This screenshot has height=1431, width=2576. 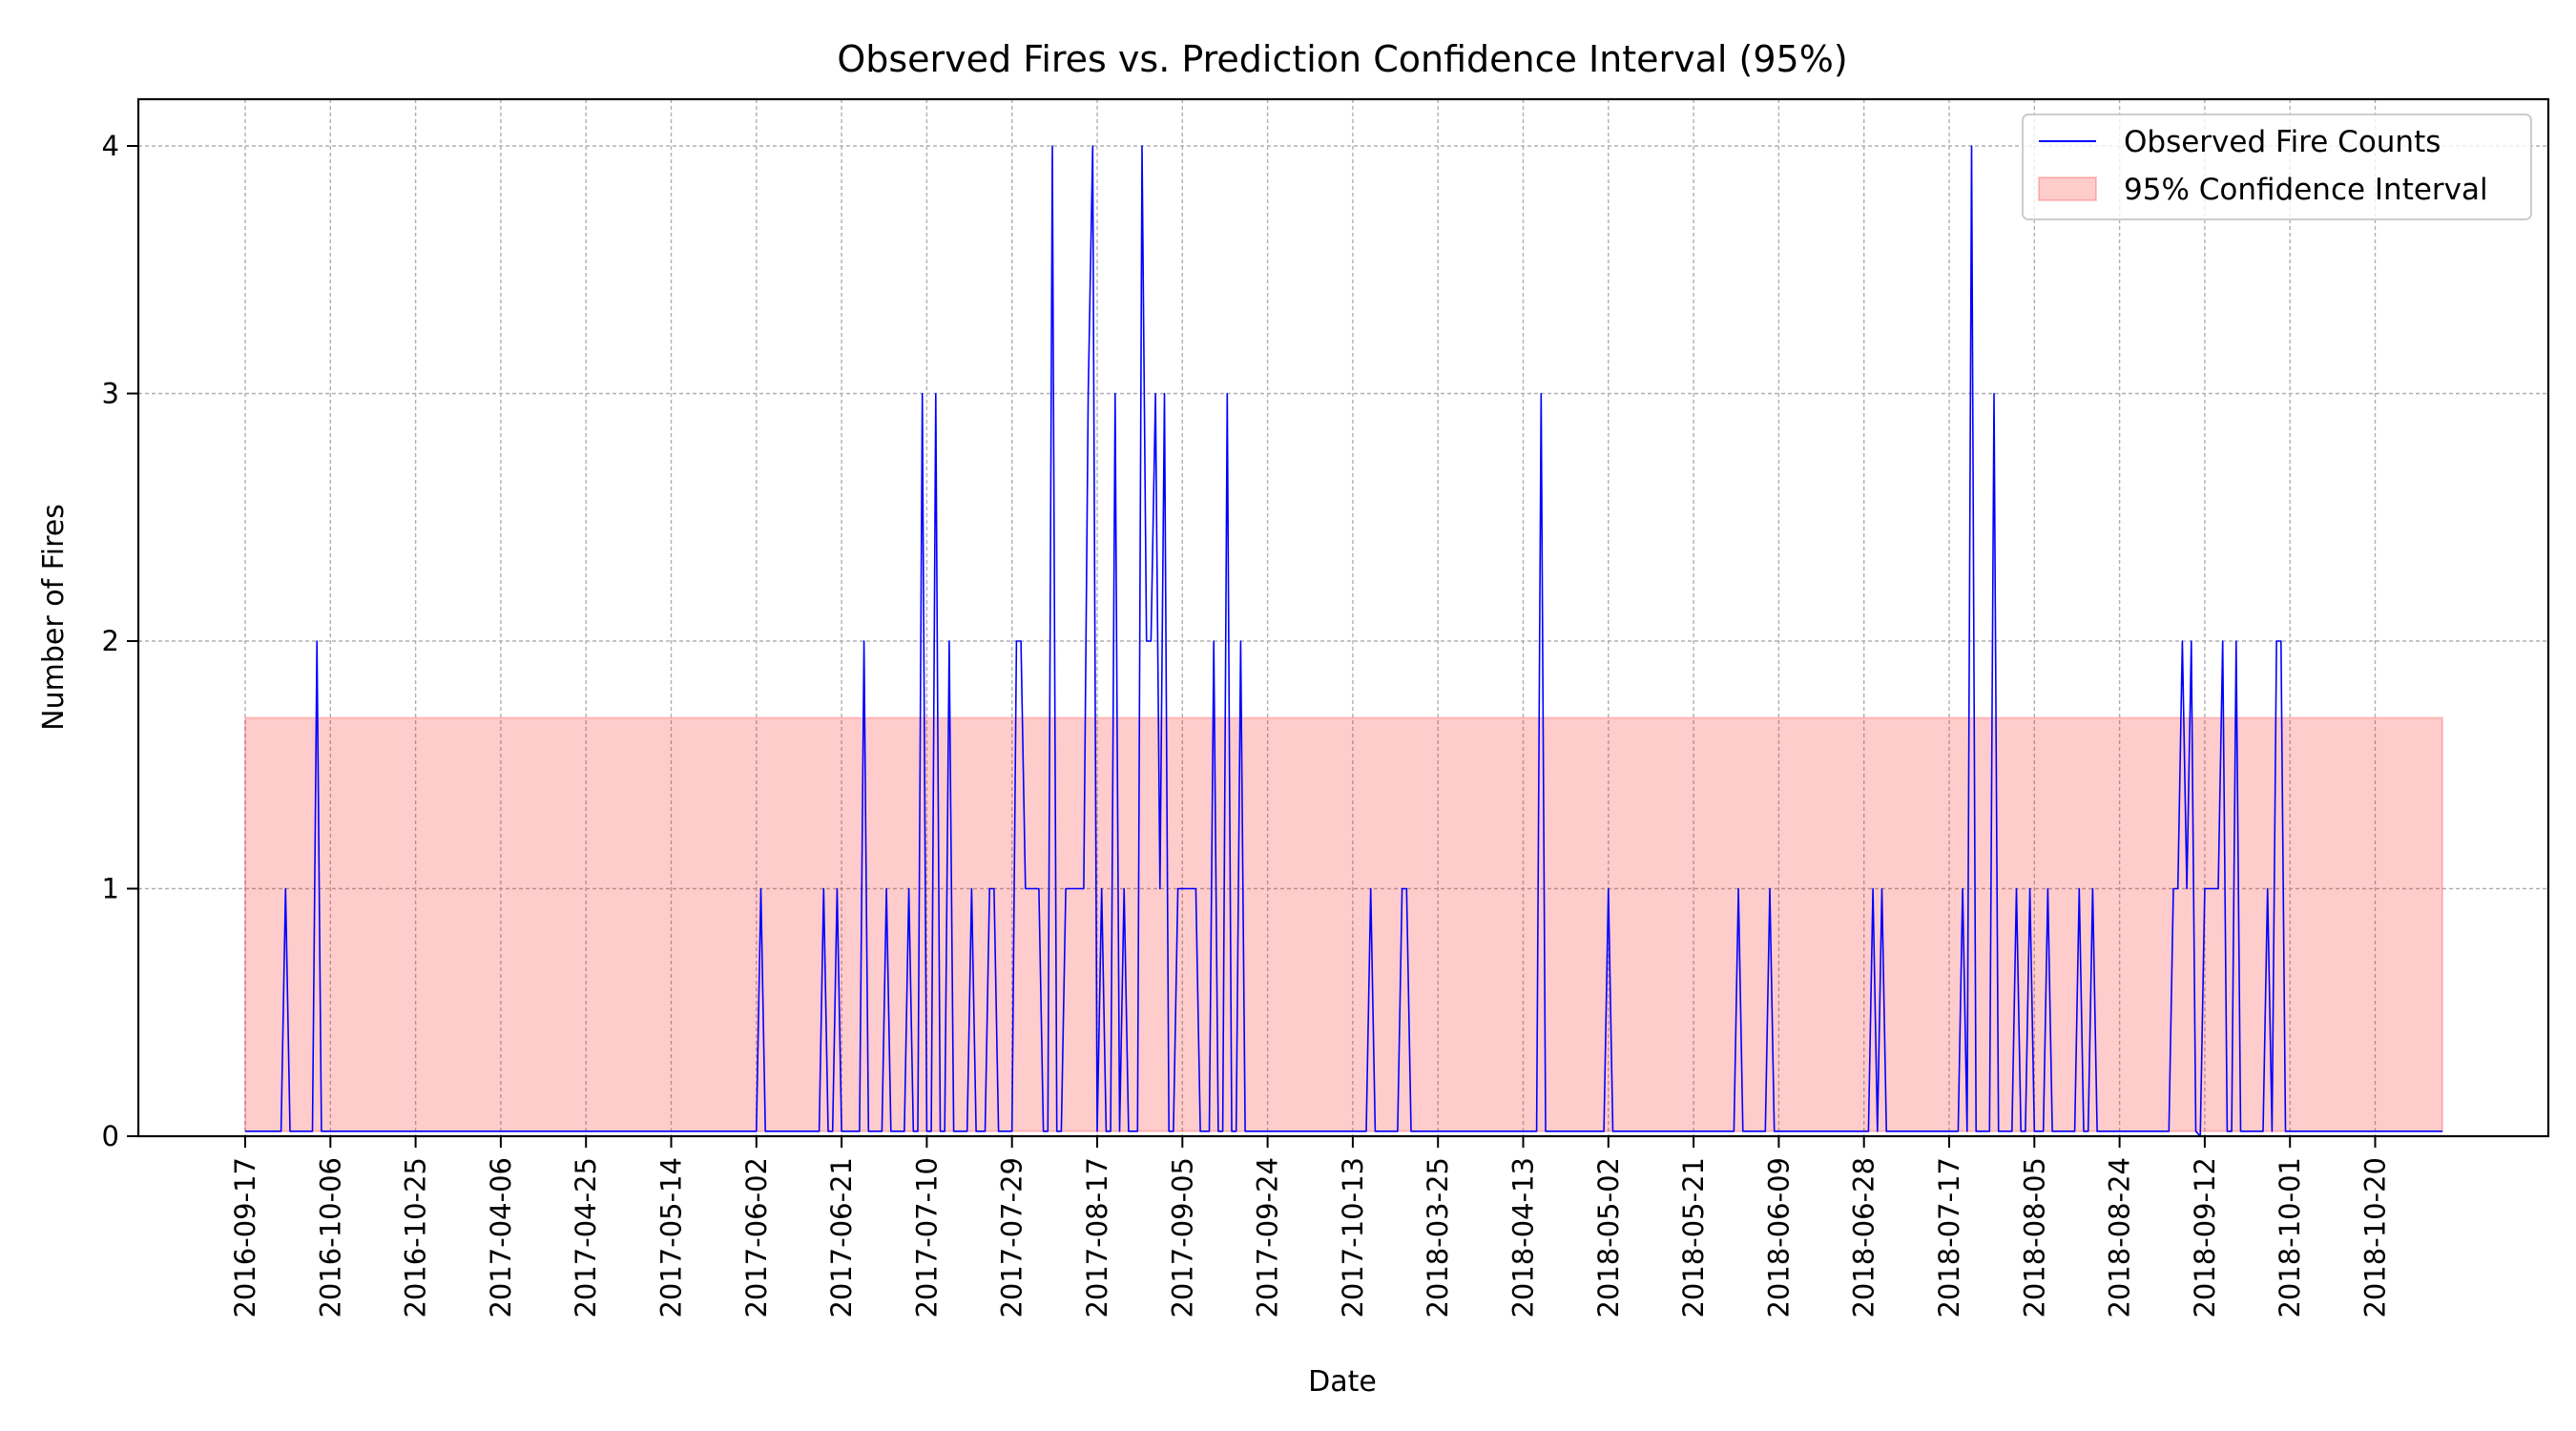 I want to click on x-tick-label: 2017-05-14, so click(x=671, y=1237).